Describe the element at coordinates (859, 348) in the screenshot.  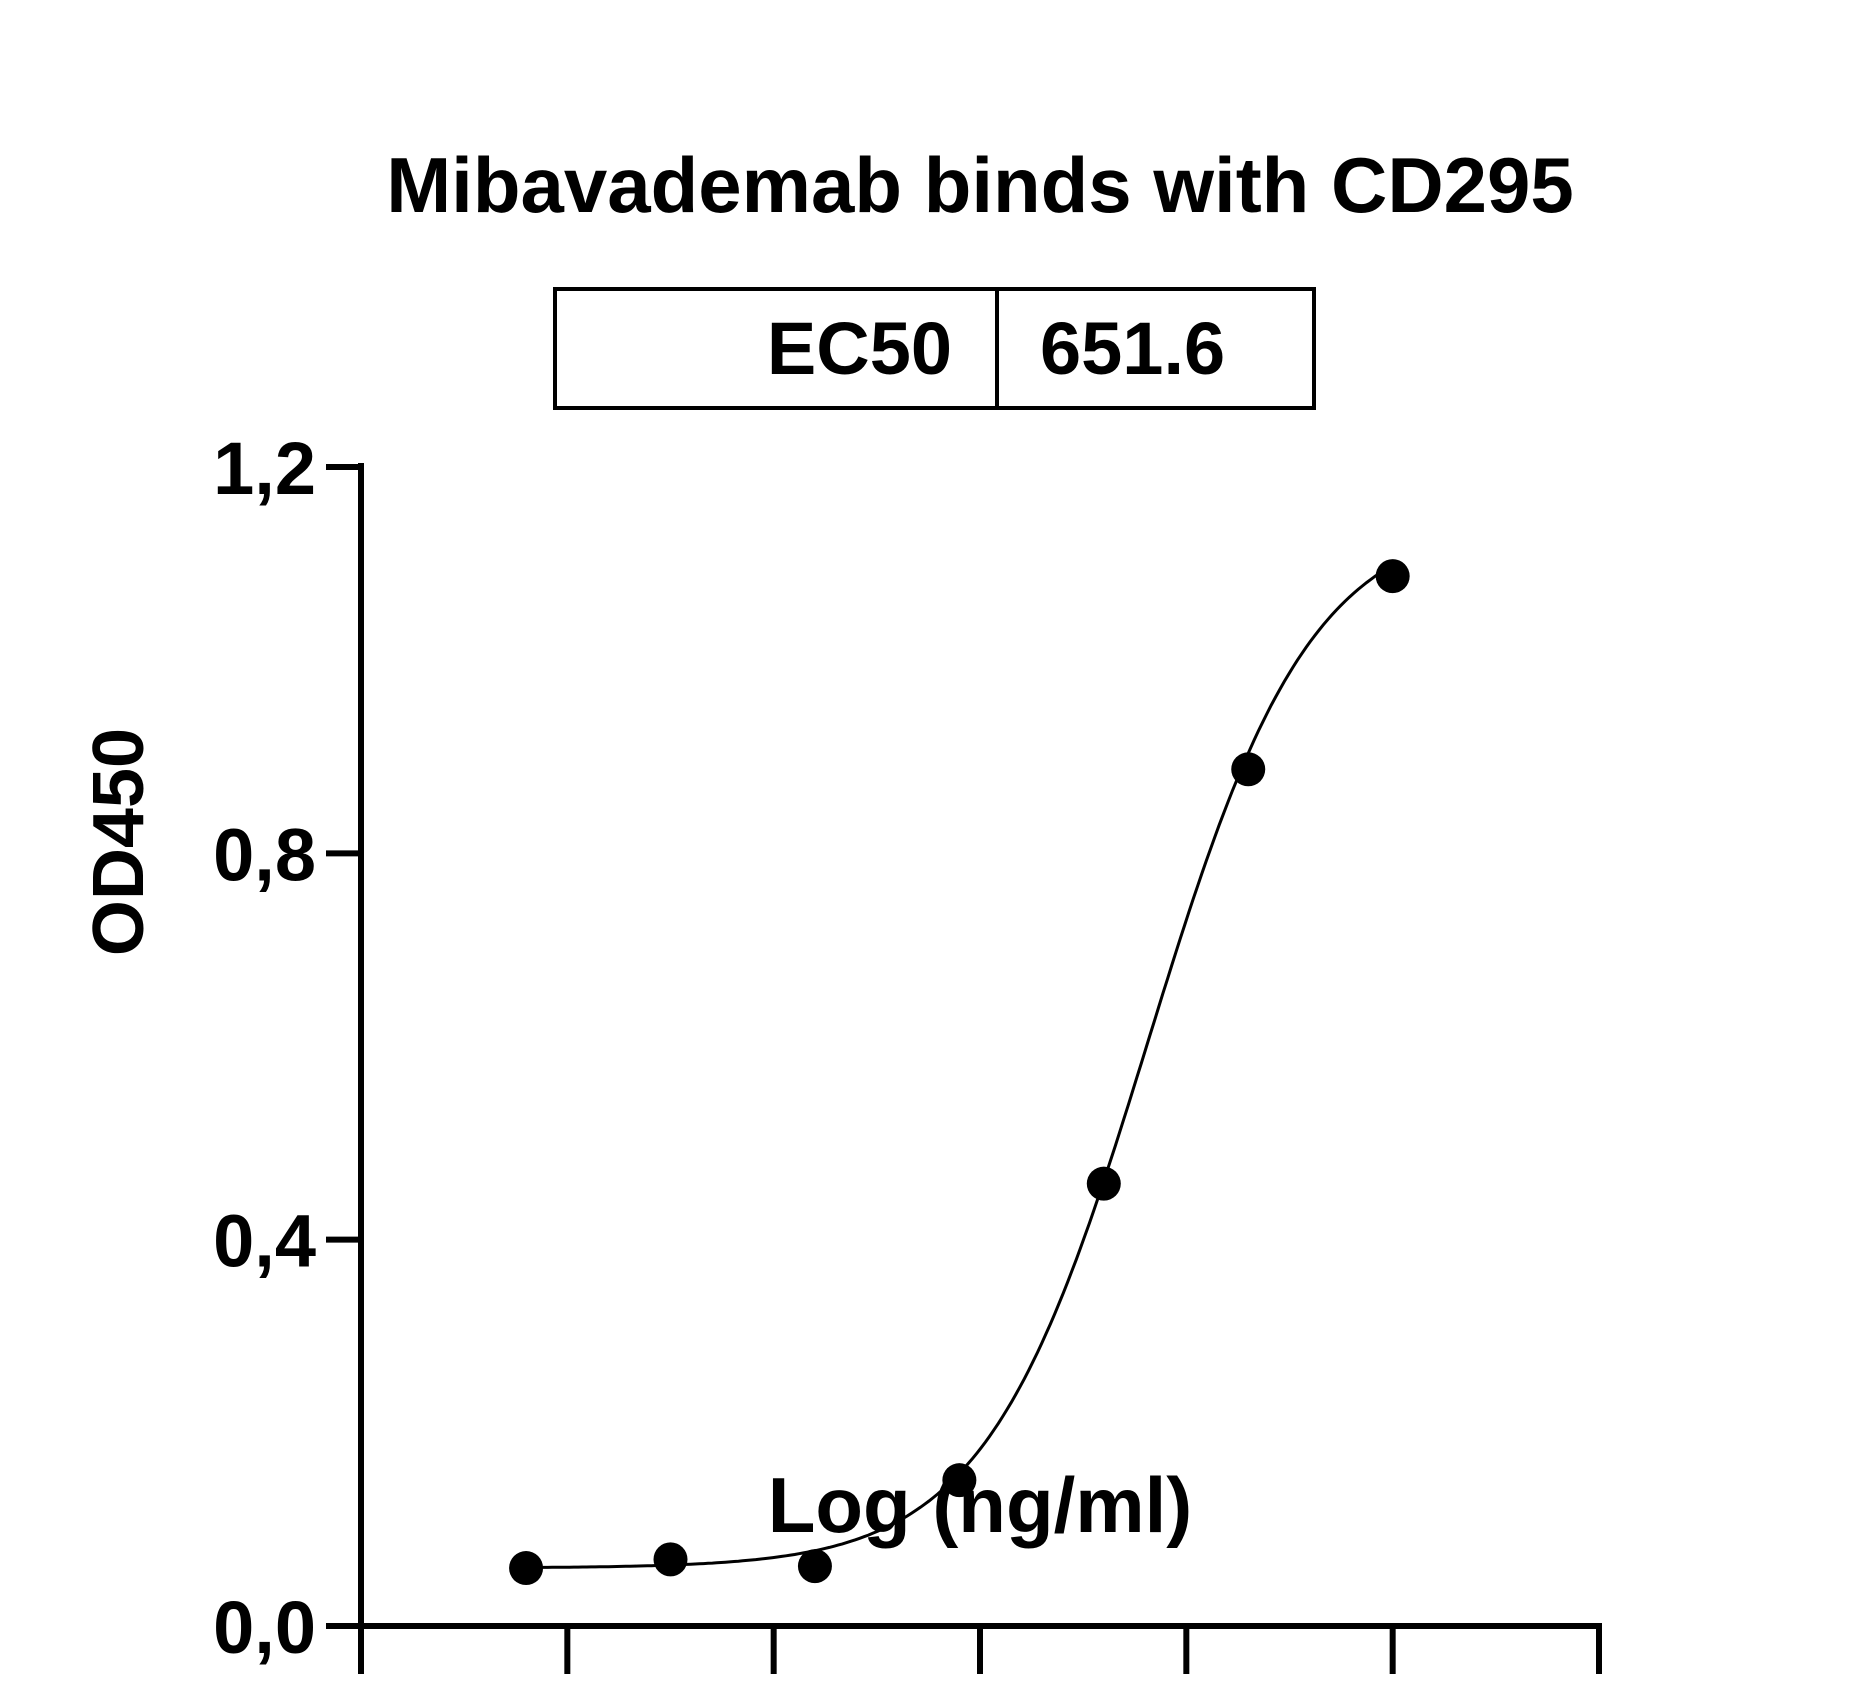
I see `ec50-label: EC50` at that location.